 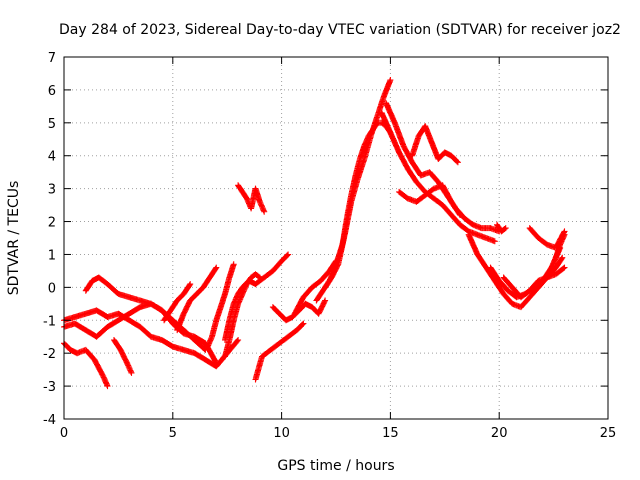 I want to click on series-track-r, so click(x=443, y=167).